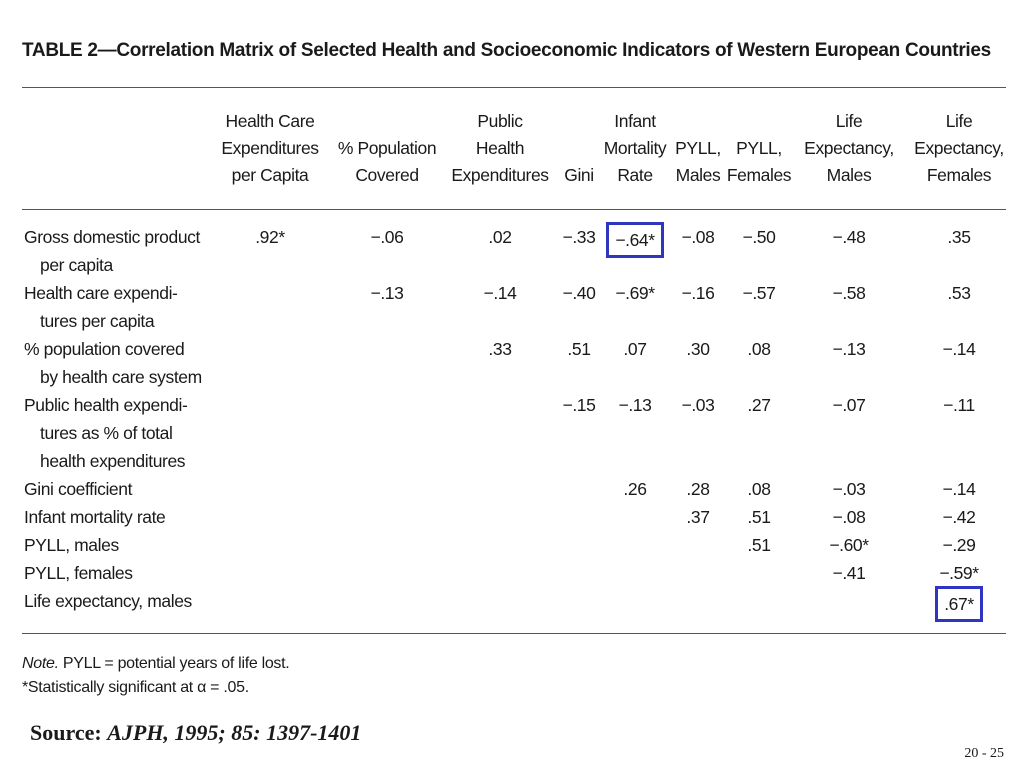 The image size is (1024, 768). What do you see at coordinates (698, 517) in the screenshot?
I see `correlation-value: .37` at bounding box center [698, 517].